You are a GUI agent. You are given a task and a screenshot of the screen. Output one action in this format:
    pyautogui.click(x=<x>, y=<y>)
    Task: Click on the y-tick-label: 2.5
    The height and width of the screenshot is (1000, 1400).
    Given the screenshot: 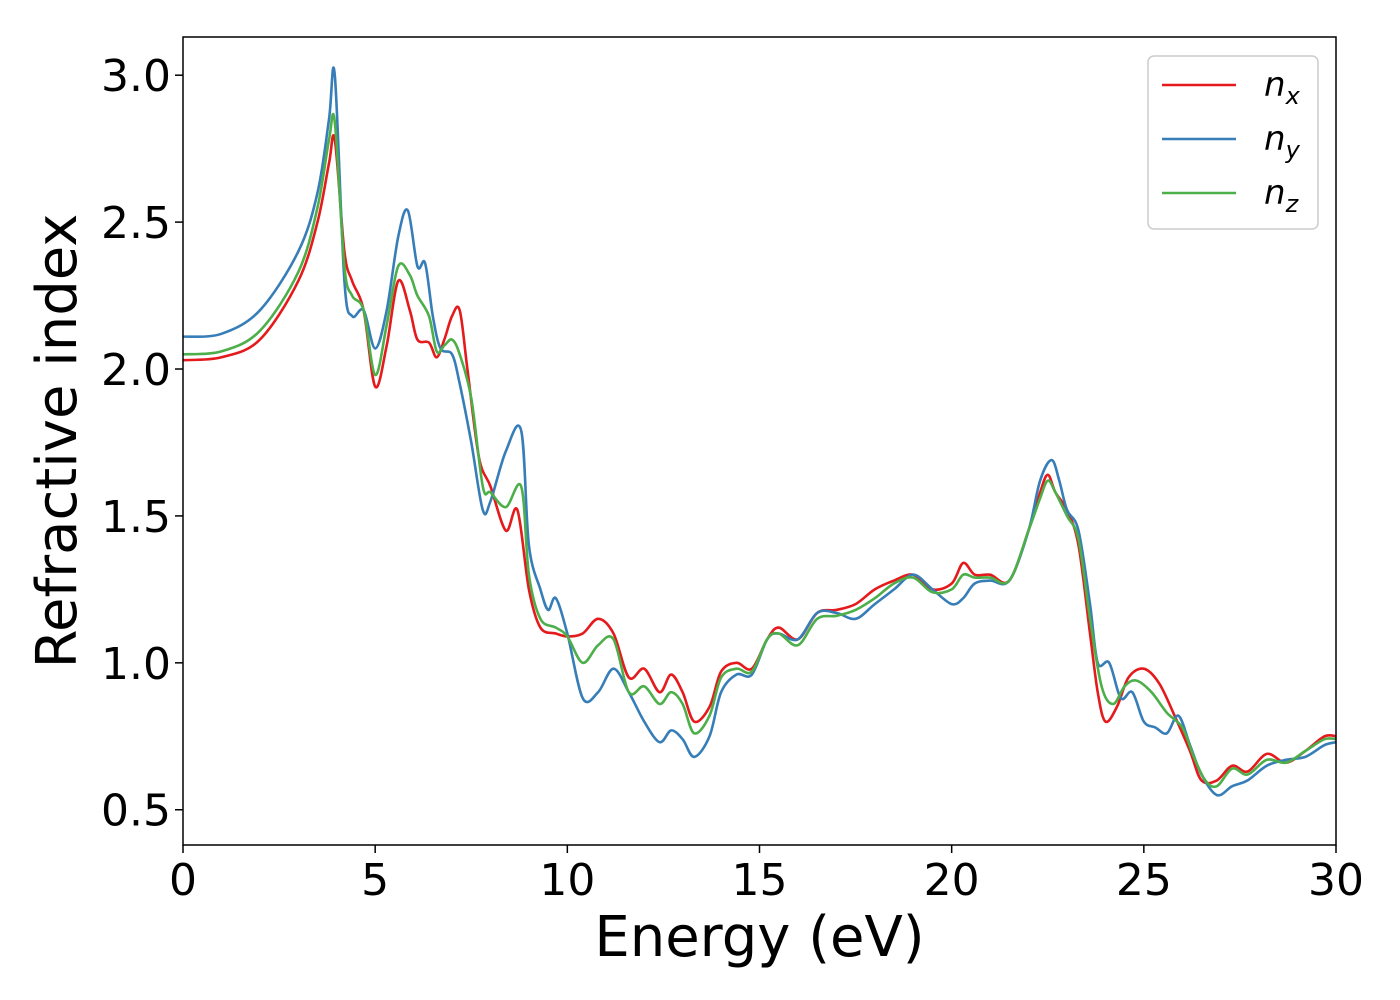 What is the action you would take?
    pyautogui.click(x=136, y=223)
    